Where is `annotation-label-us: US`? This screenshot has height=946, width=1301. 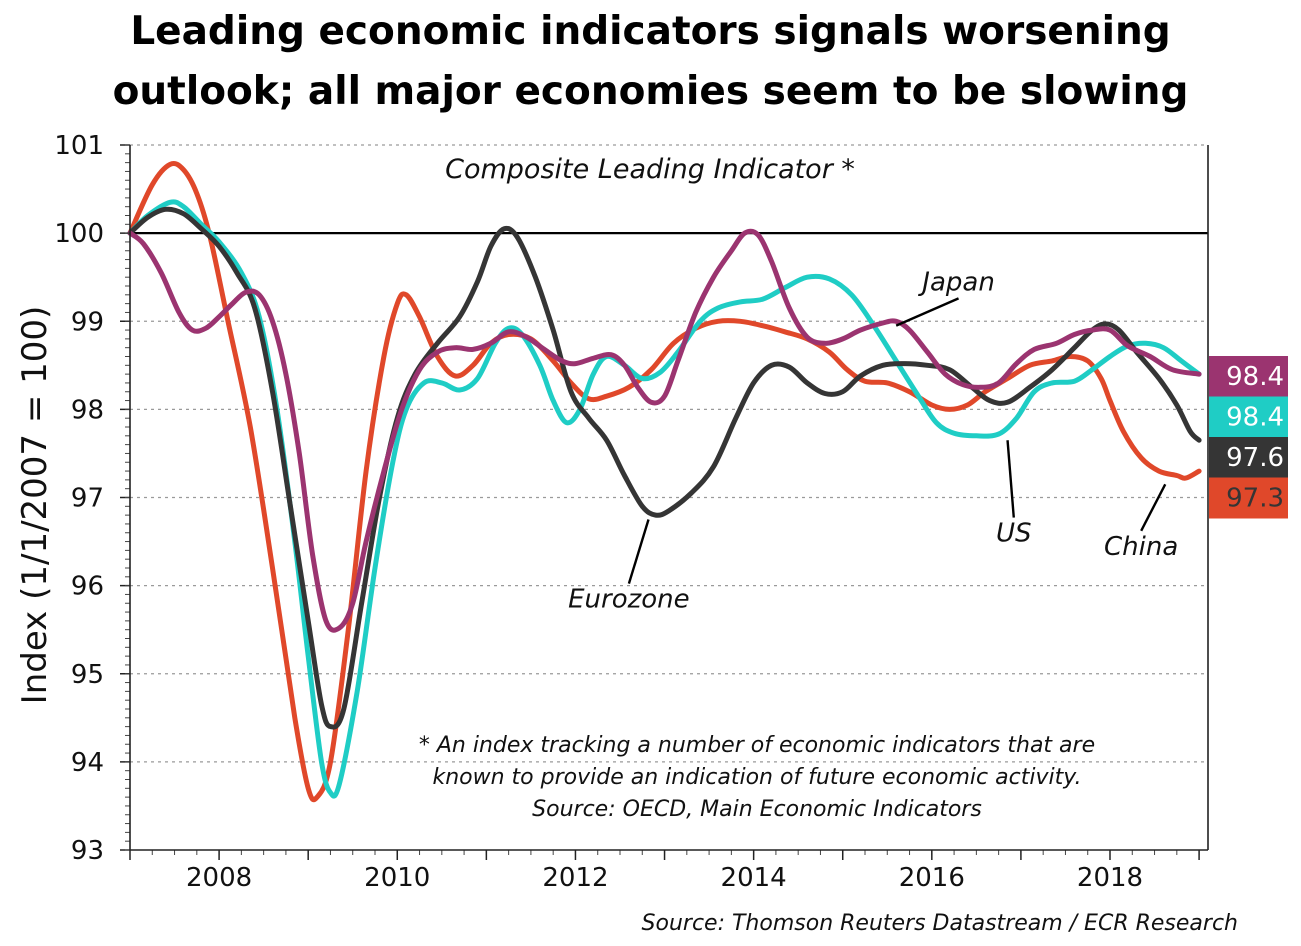 annotation-label-us: US is located at coordinates (1014, 534).